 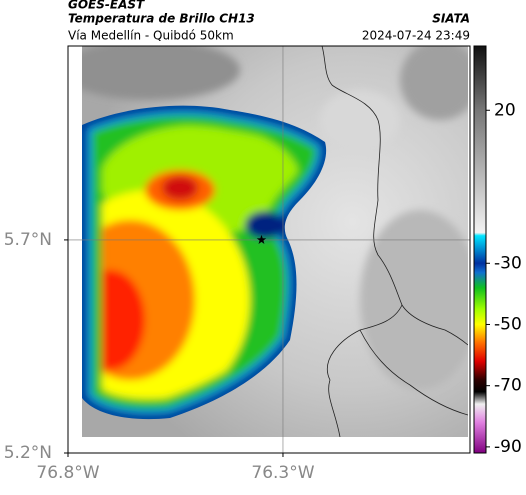 I want to click on title: GOES-EAST, so click(x=106, y=6).